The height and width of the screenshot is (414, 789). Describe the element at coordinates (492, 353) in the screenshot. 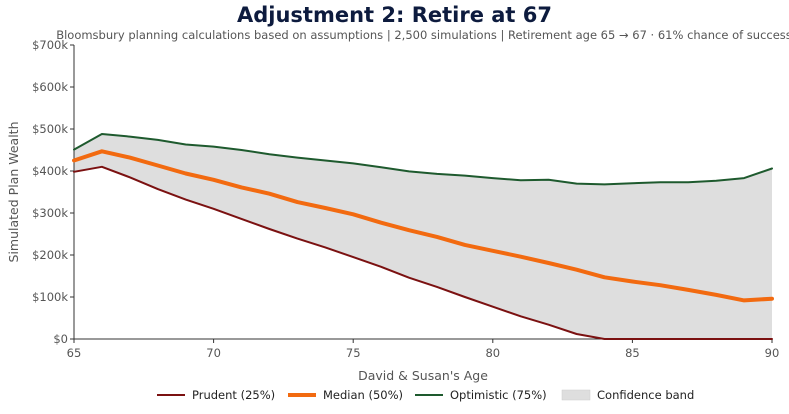

I see `x-tick-label: 80` at that location.